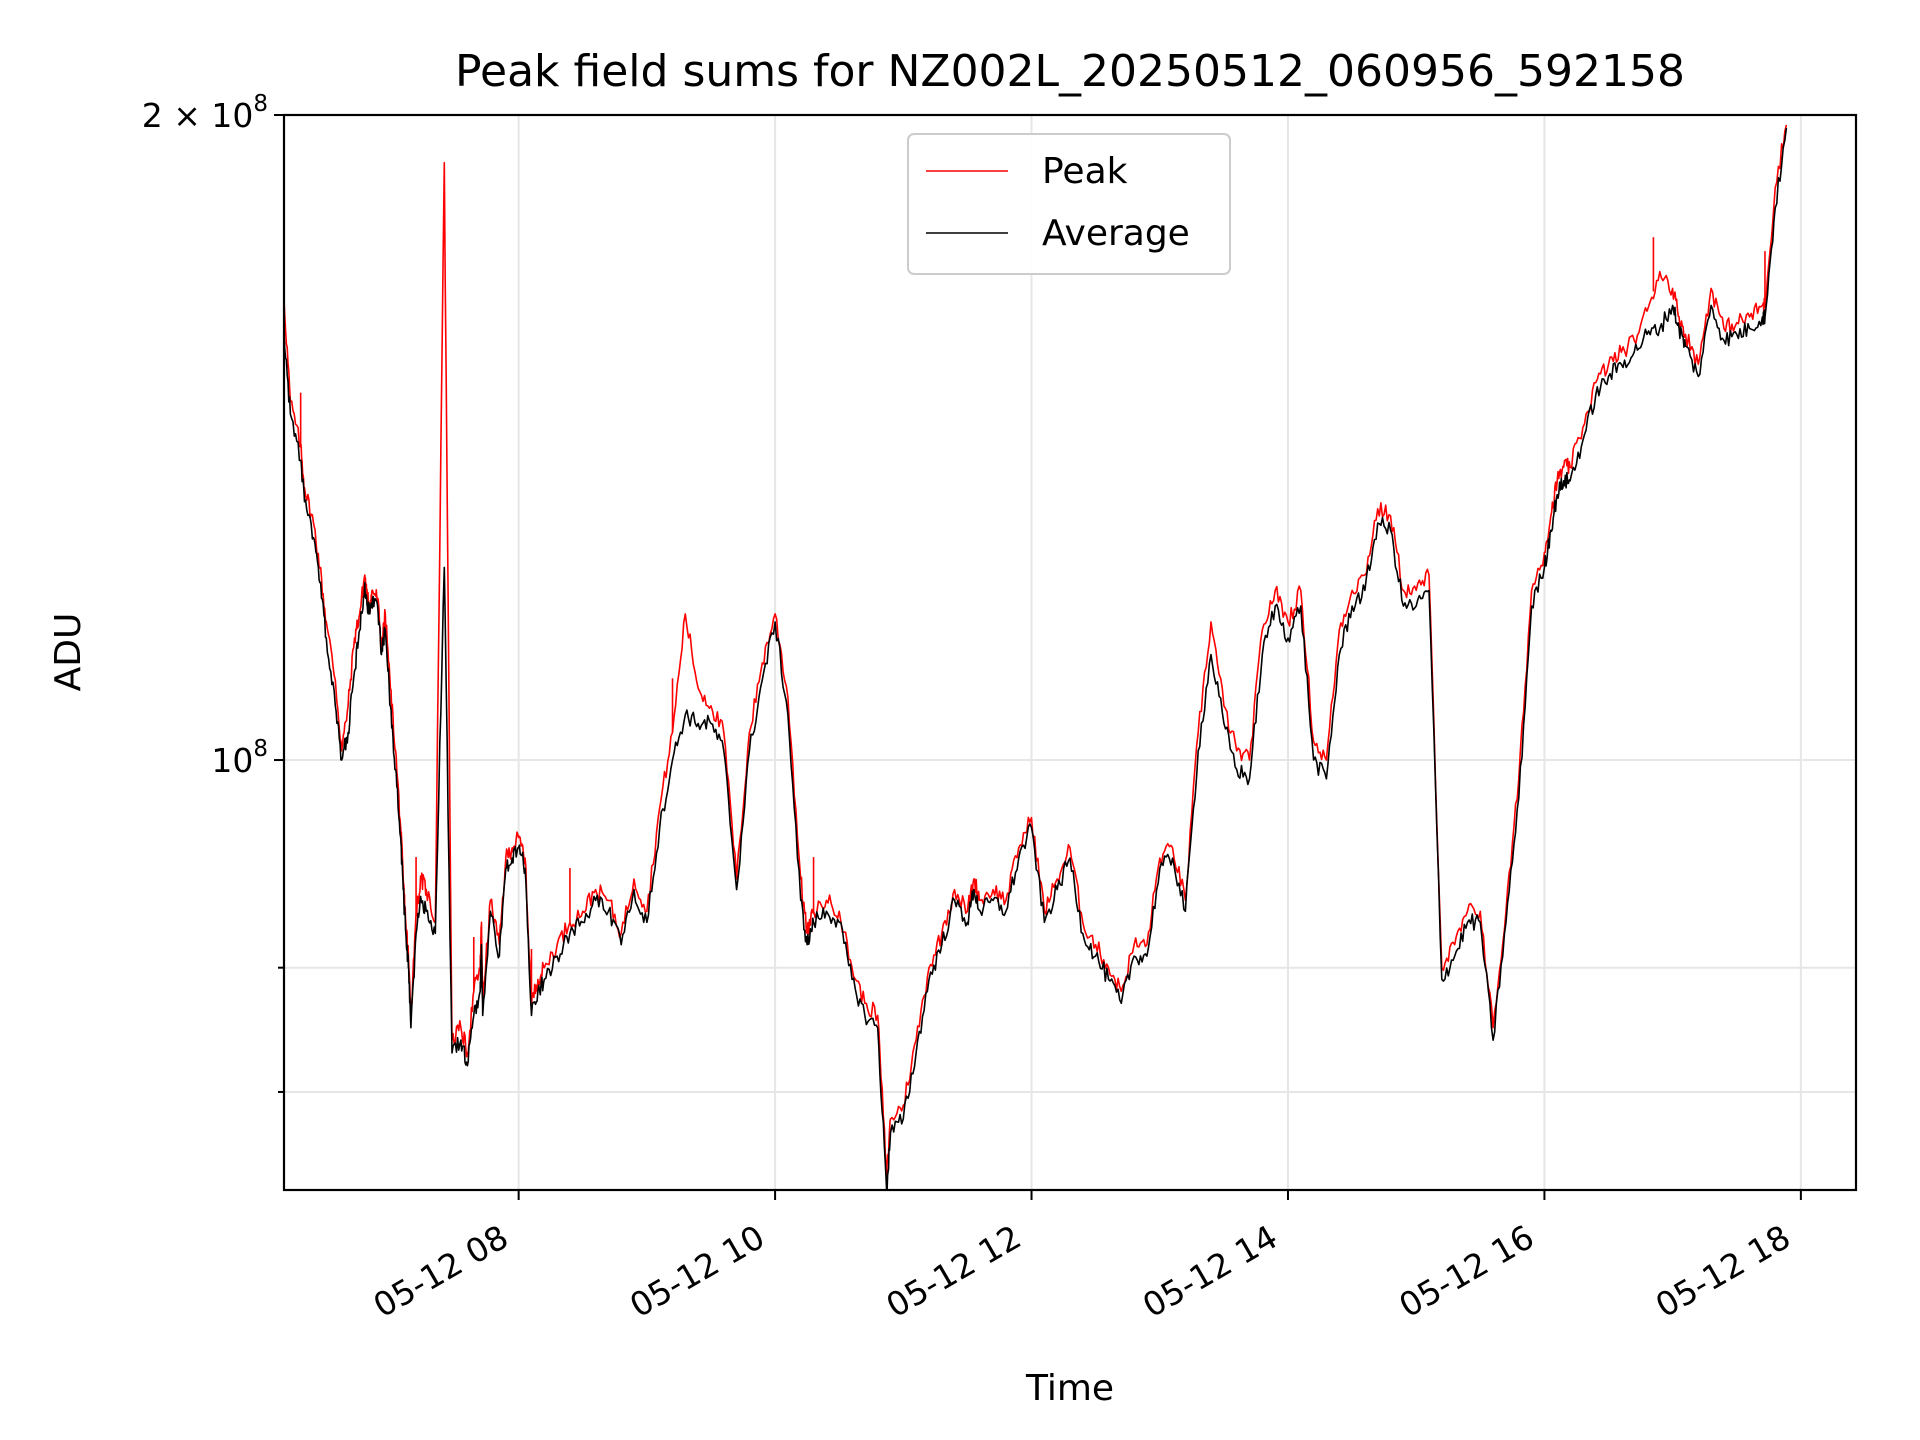 The width and height of the screenshot is (1920, 1440). What do you see at coordinates (1723, 1271) in the screenshot?
I see `x-tick-label: 05-12 18` at bounding box center [1723, 1271].